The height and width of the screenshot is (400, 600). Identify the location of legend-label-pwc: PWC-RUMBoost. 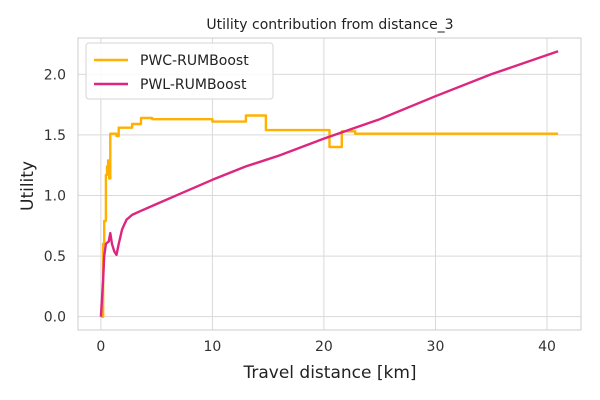
(194, 61).